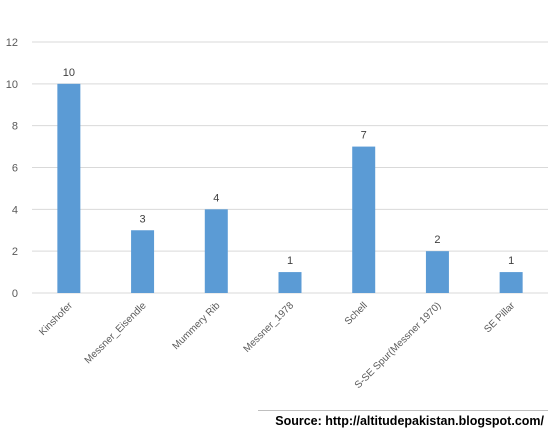 The height and width of the screenshot is (447, 550). Describe the element at coordinates (364, 136) in the screenshot. I see `data-label: 7` at that location.